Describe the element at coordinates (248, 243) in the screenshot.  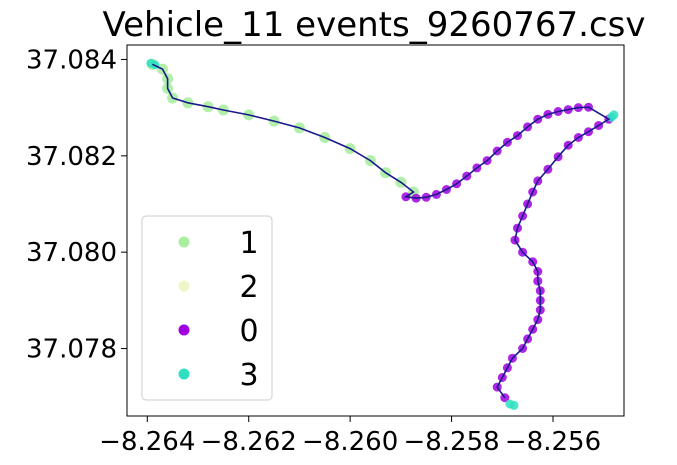
I see `legend-label-1: 1` at that location.